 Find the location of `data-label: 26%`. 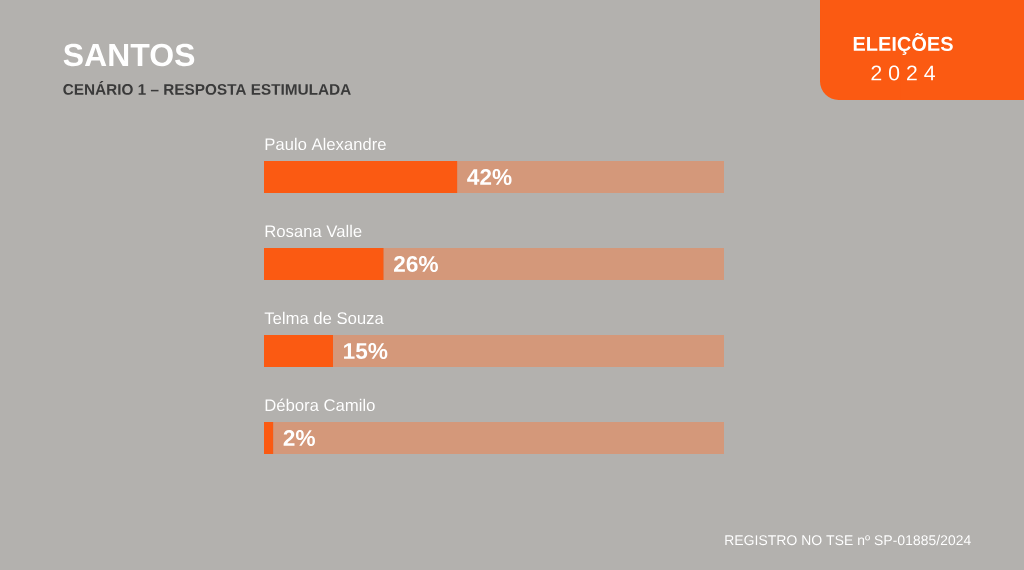

data-label: 26% is located at coordinates (416, 264).